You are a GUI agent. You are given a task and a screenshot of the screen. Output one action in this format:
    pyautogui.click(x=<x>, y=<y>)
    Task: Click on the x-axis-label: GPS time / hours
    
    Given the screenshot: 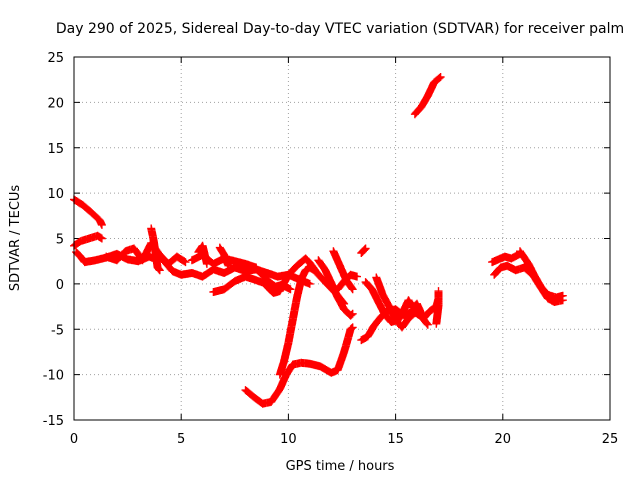 What is the action you would take?
    pyautogui.click(x=340, y=466)
    